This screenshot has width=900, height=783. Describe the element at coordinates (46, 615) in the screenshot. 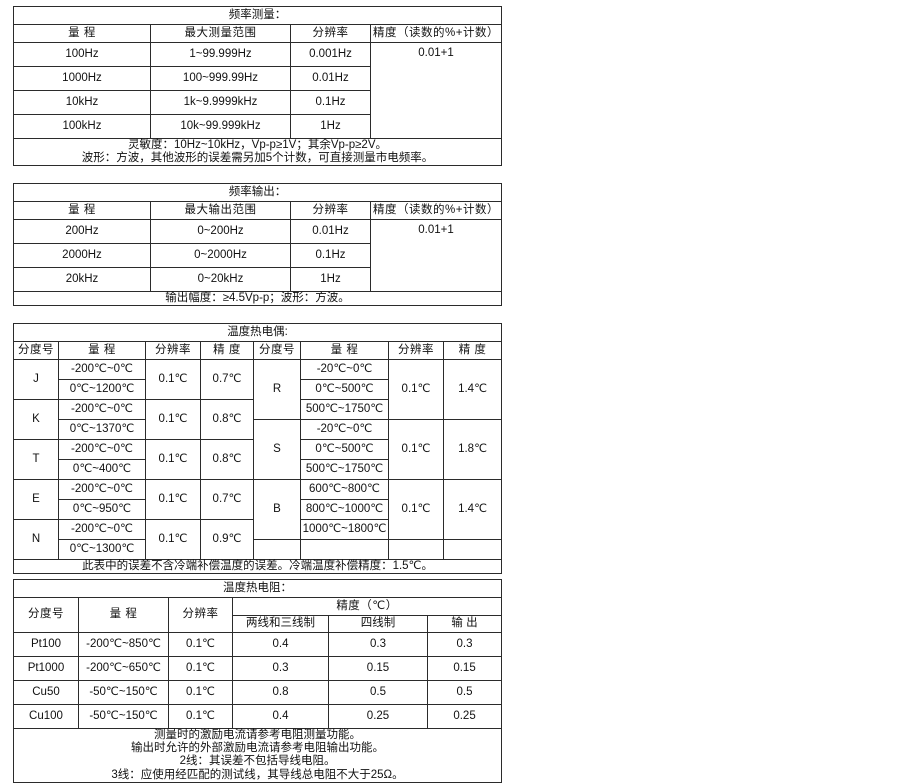

I see `col-header-type: 分度号` at that location.